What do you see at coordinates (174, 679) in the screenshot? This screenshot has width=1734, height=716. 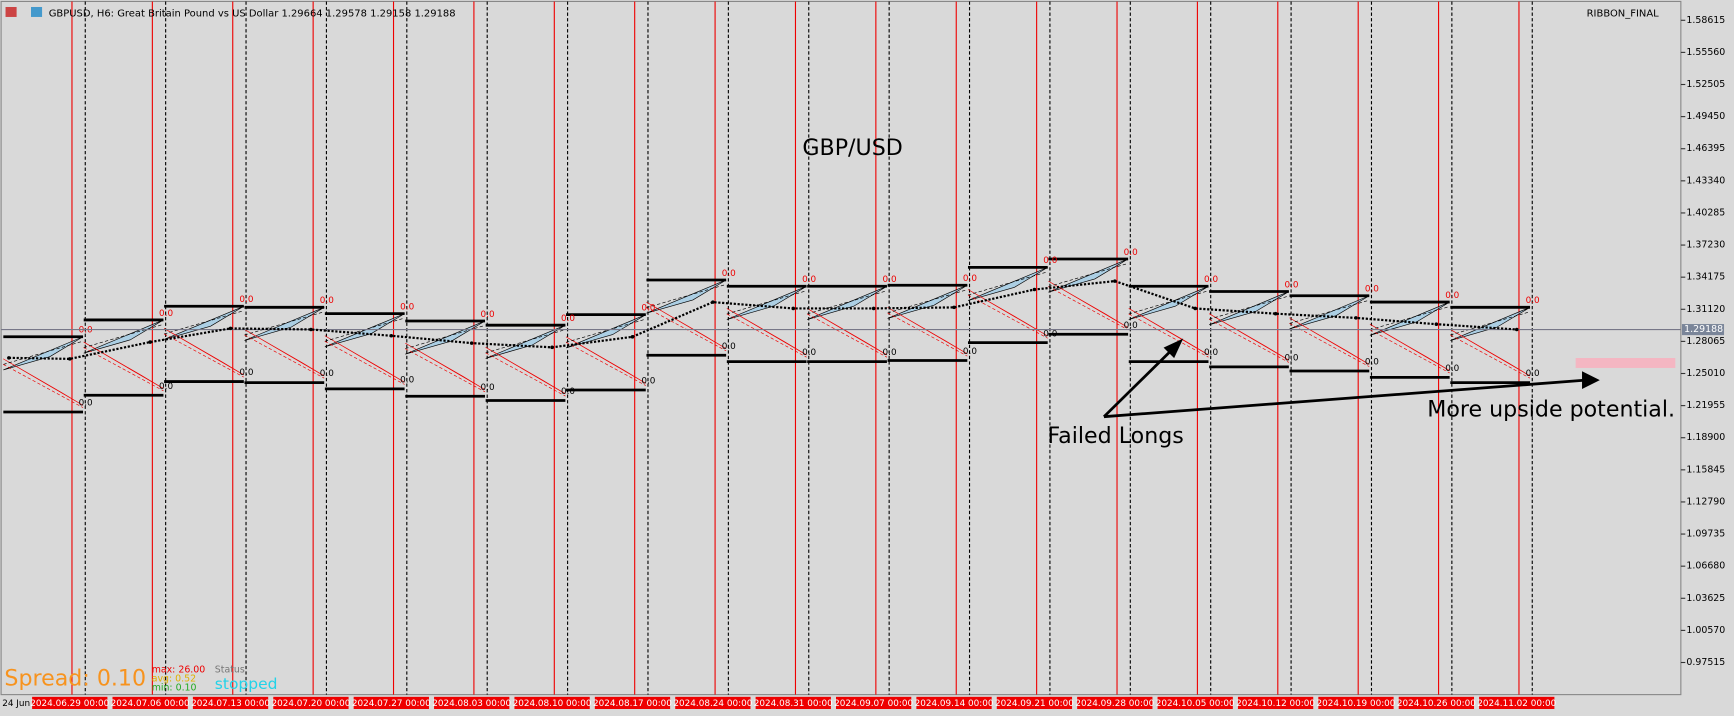 I see `spread-avg: avg: 0.52` at bounding box center [174, 679].